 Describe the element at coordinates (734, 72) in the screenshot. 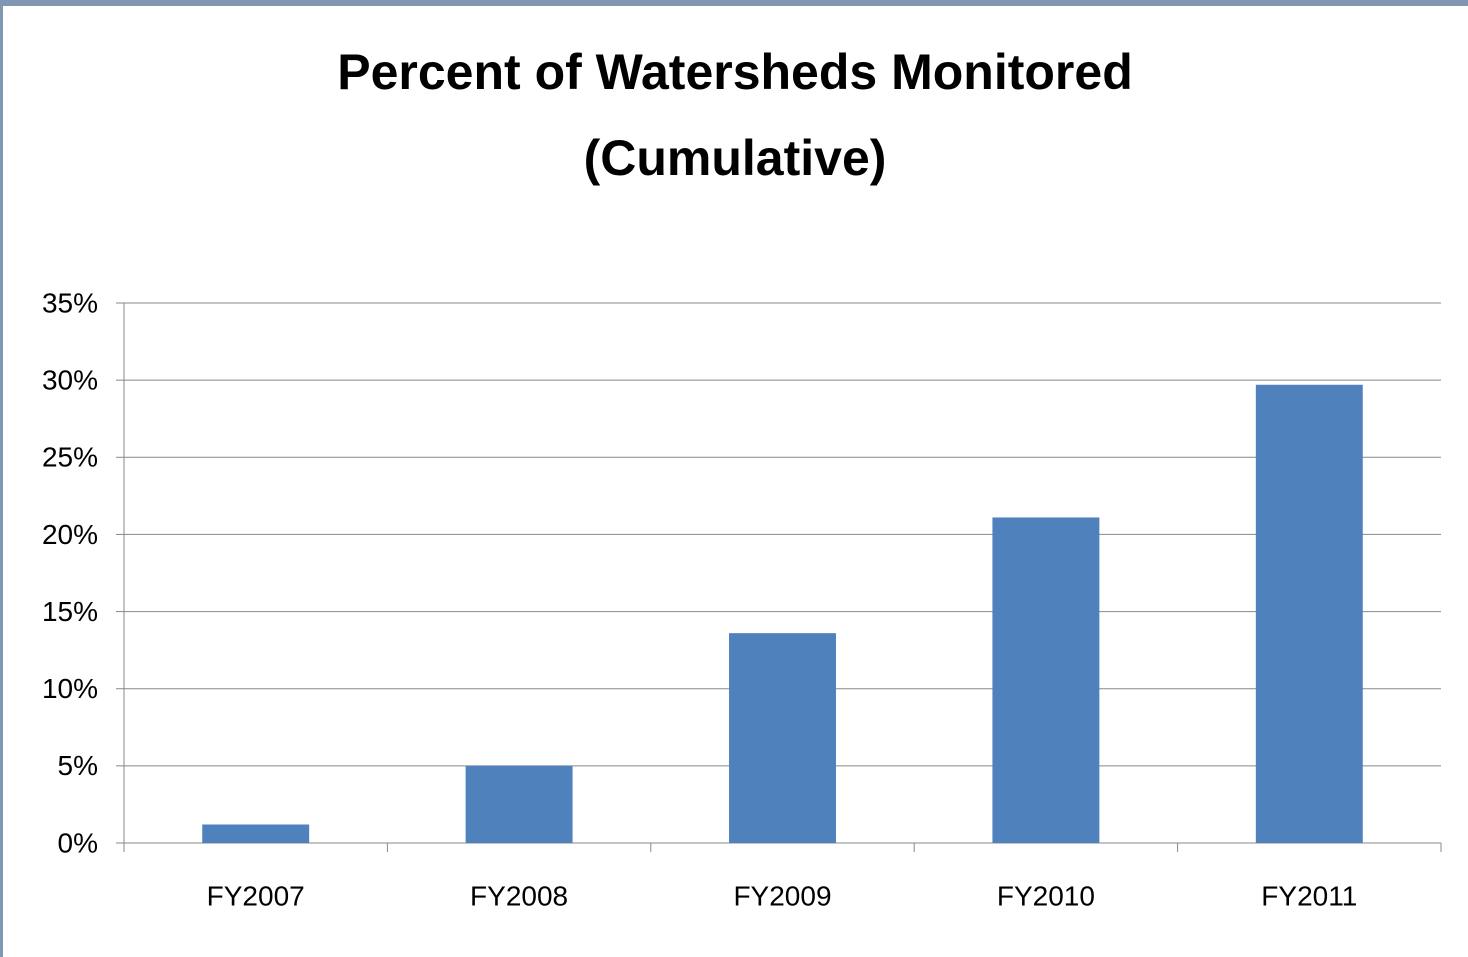

I see `chart-title: Percent of Watersheds Monitored` at that location.